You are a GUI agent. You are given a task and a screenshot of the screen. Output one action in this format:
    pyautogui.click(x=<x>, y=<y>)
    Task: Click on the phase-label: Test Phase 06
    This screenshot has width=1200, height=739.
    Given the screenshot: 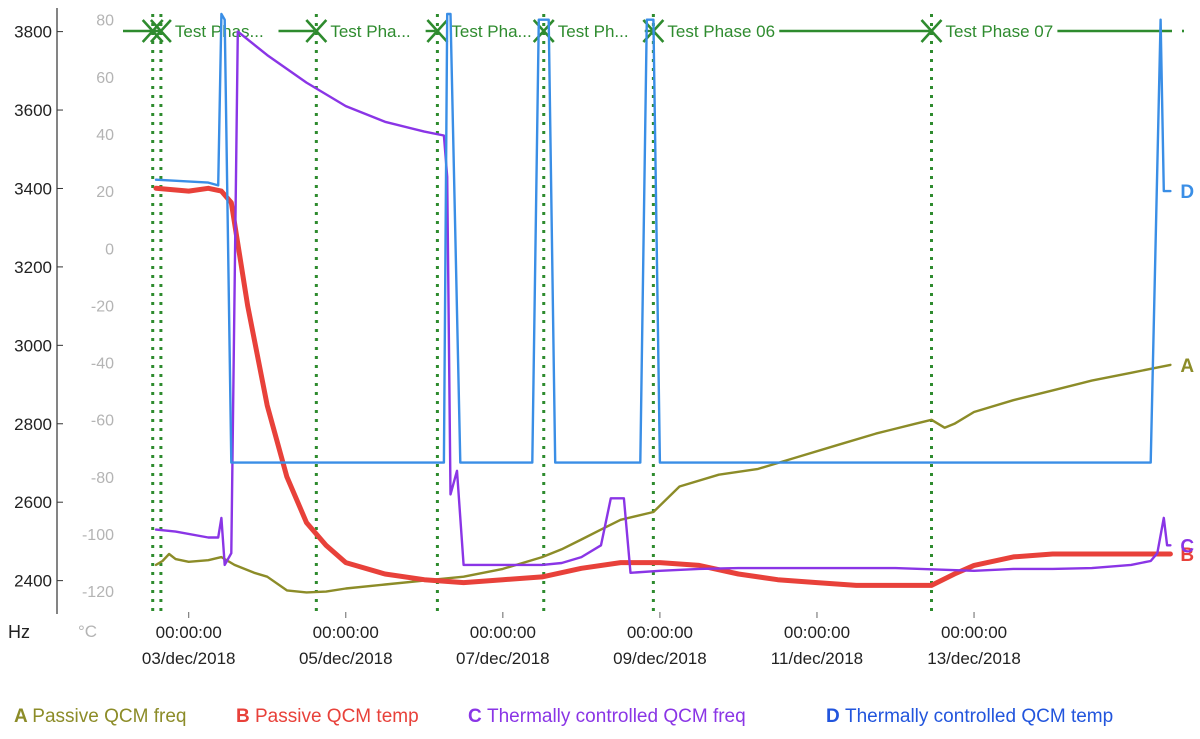 What is the action you would take?
    pyautogui.click(x=721, y=31)
    